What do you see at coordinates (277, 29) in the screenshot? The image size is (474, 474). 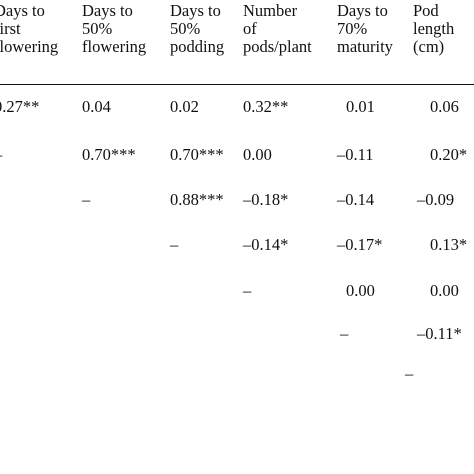 I see `column-header: Number of pods/plant` at bounding box center [277, 29].